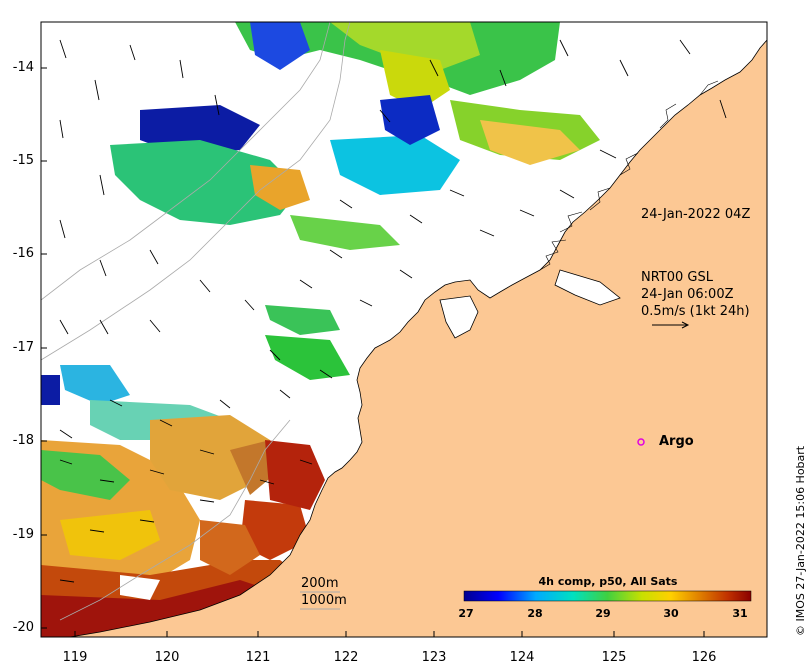 This screenshot has height=672, width=810. Describe the element at coordinates (23, 534) in the screenshot. I see `y-tick-label: -19` at that location.